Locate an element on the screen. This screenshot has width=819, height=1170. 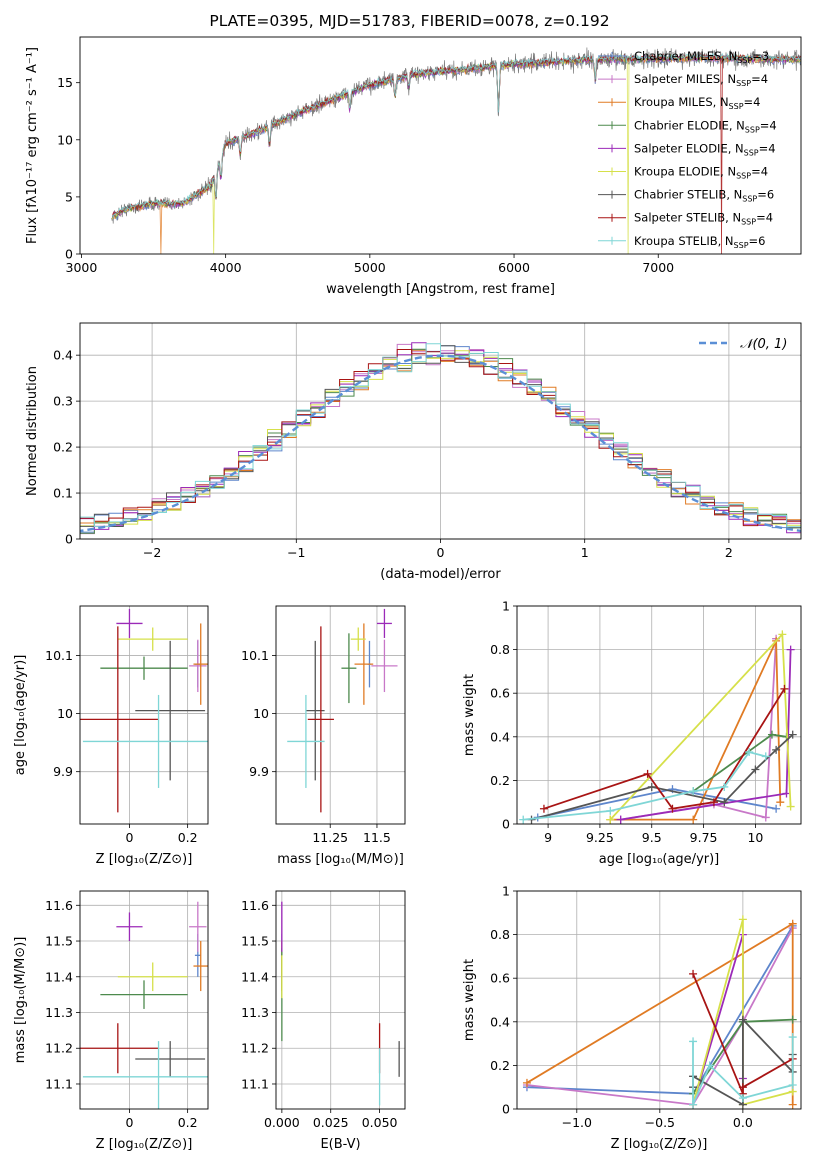
mass-weight-vs-age-series-chabrier-stelib is located at coordinates (662, 777).